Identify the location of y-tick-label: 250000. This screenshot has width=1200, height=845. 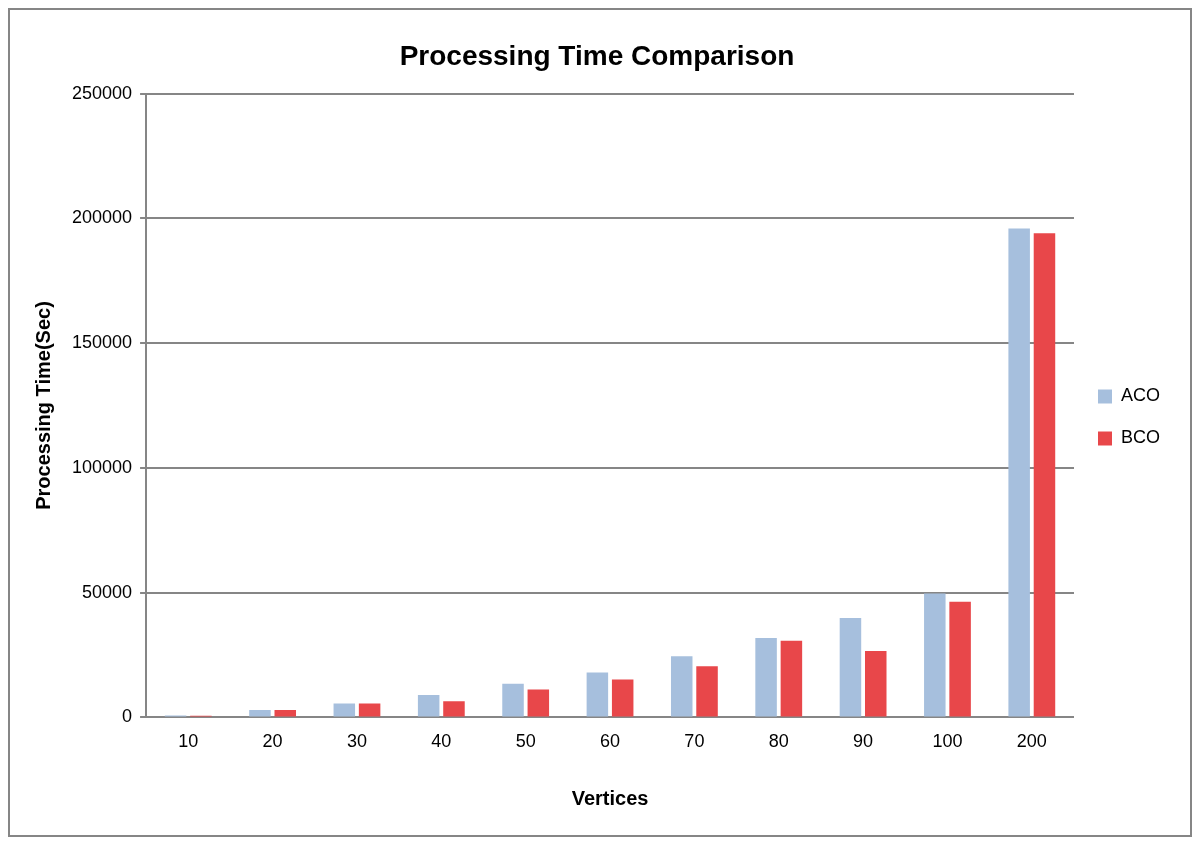
(102, 92).